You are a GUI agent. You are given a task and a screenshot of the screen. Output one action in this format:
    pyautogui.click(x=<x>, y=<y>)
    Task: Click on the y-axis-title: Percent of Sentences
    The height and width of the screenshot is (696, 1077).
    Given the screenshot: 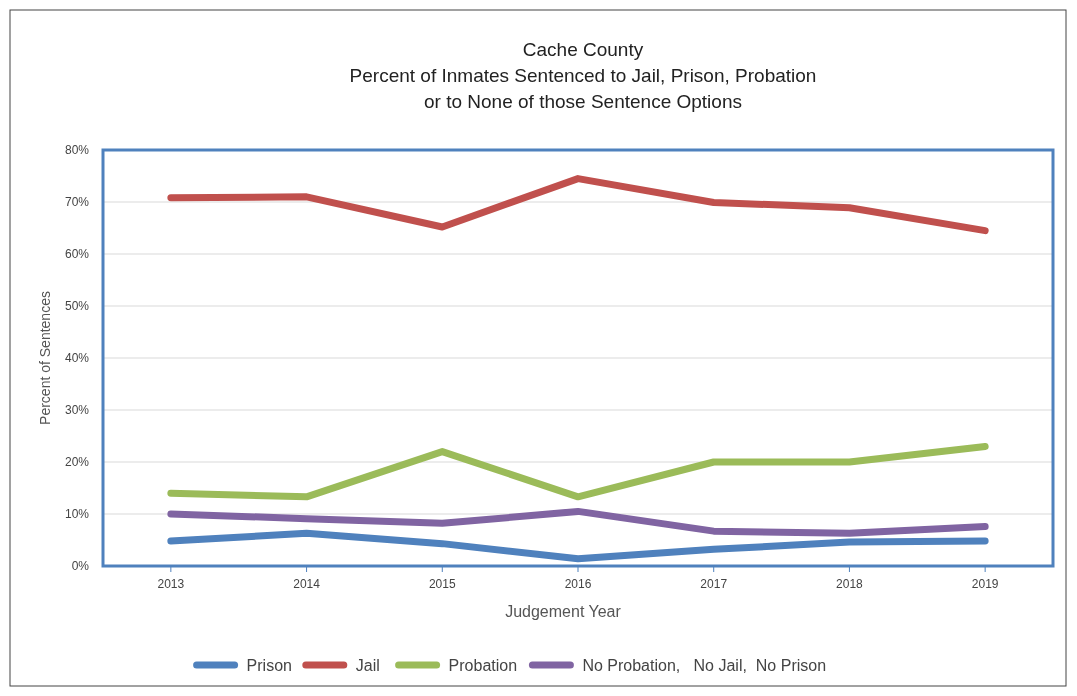 What is the action you would take?
    pyautogui.click(x=45, y=358)
    